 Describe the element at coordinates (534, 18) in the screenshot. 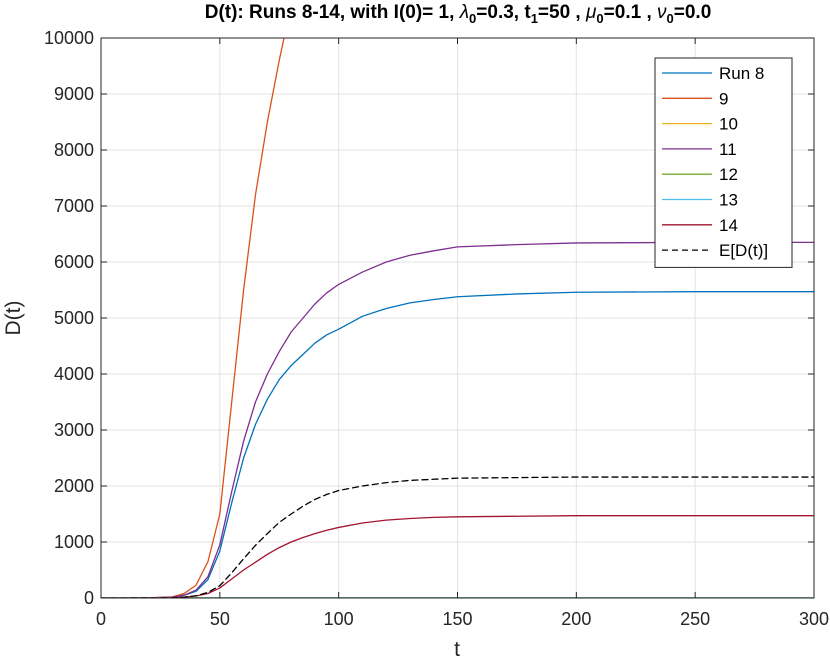

I see `title-t-sub: 1` at that location.